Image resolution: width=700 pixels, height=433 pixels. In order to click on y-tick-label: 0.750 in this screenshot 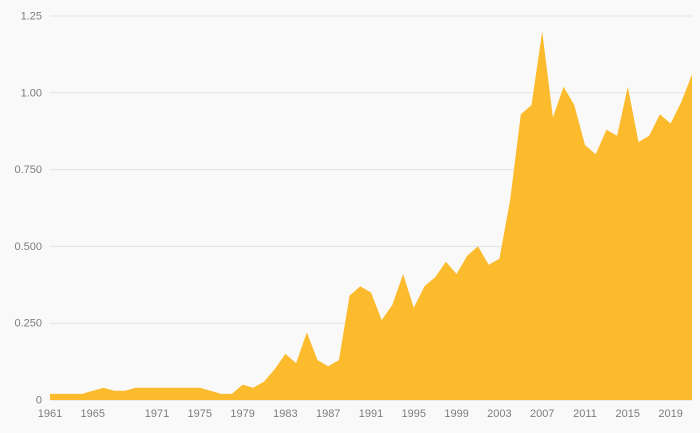, I will do `click(28, 170)`.